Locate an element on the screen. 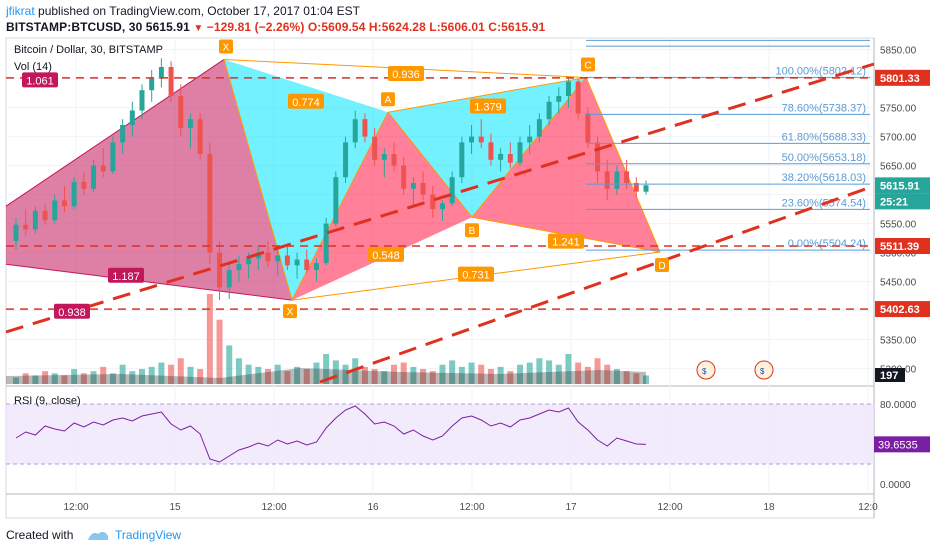 The image size is (932, 550). earnings-icon: $ is located at coordinates (706, 370).